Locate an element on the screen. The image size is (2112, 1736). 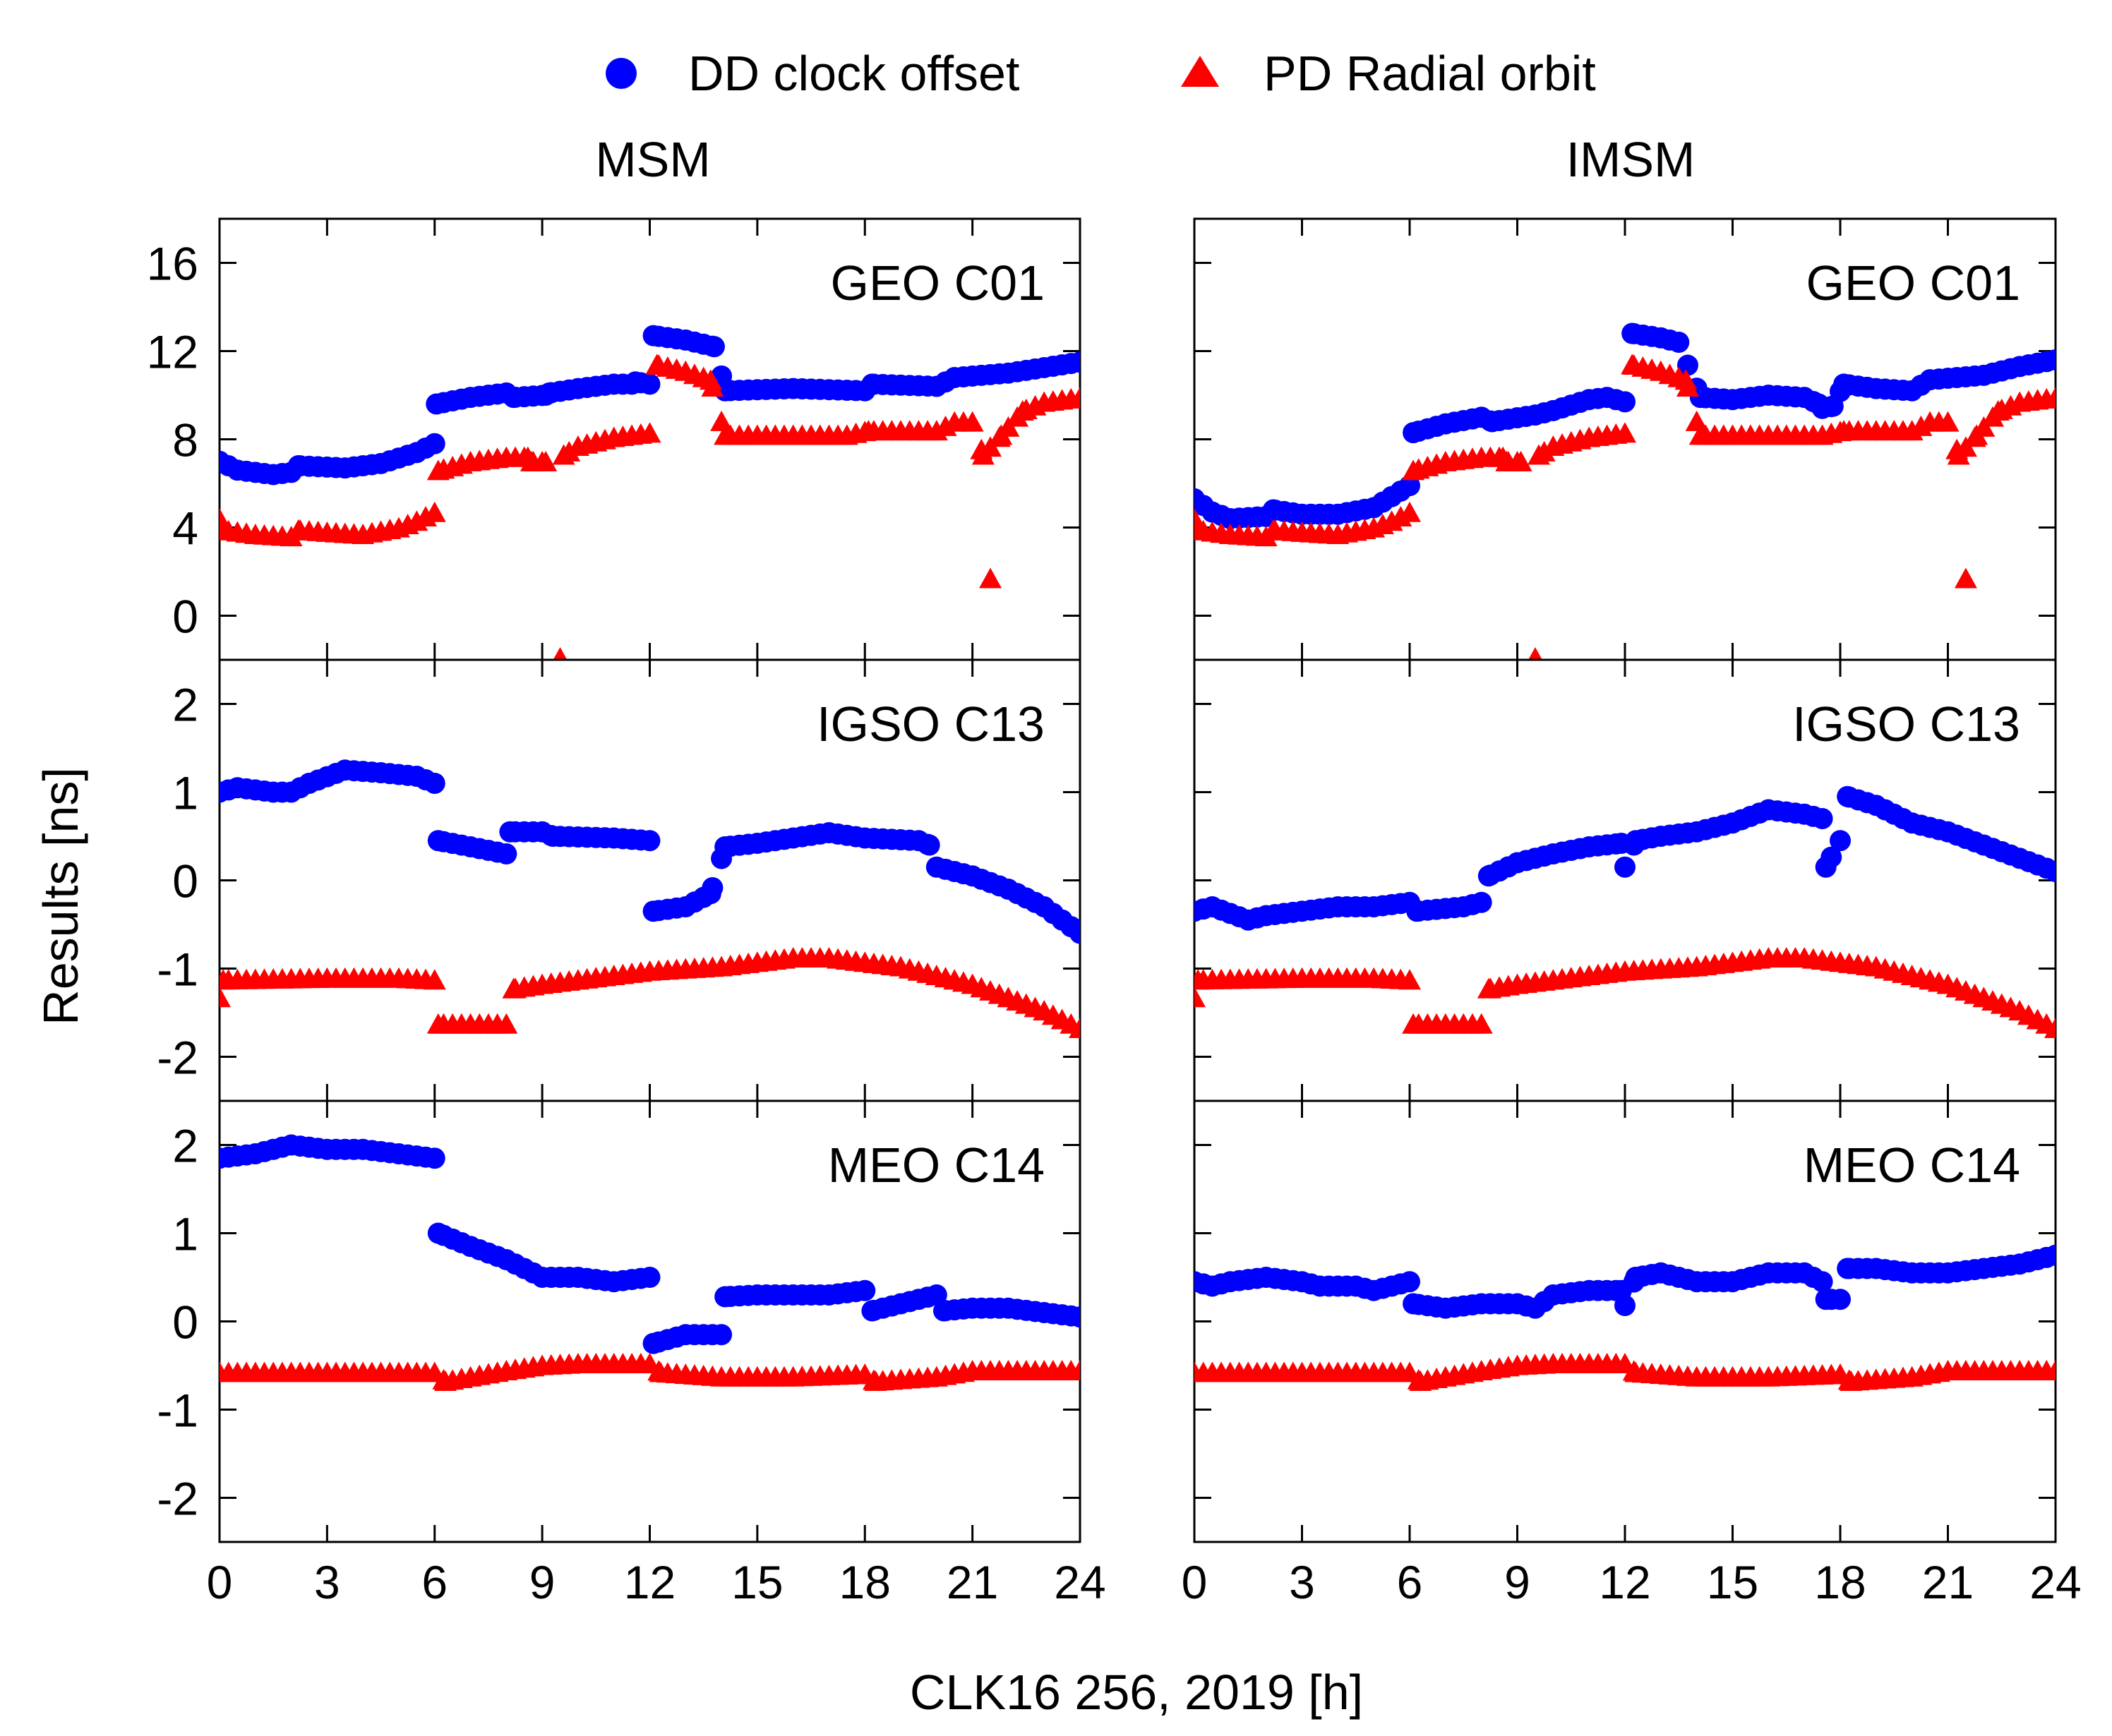
legend-label-dd-clock-offset: DD clock offset is located at coordinates (853, 73).